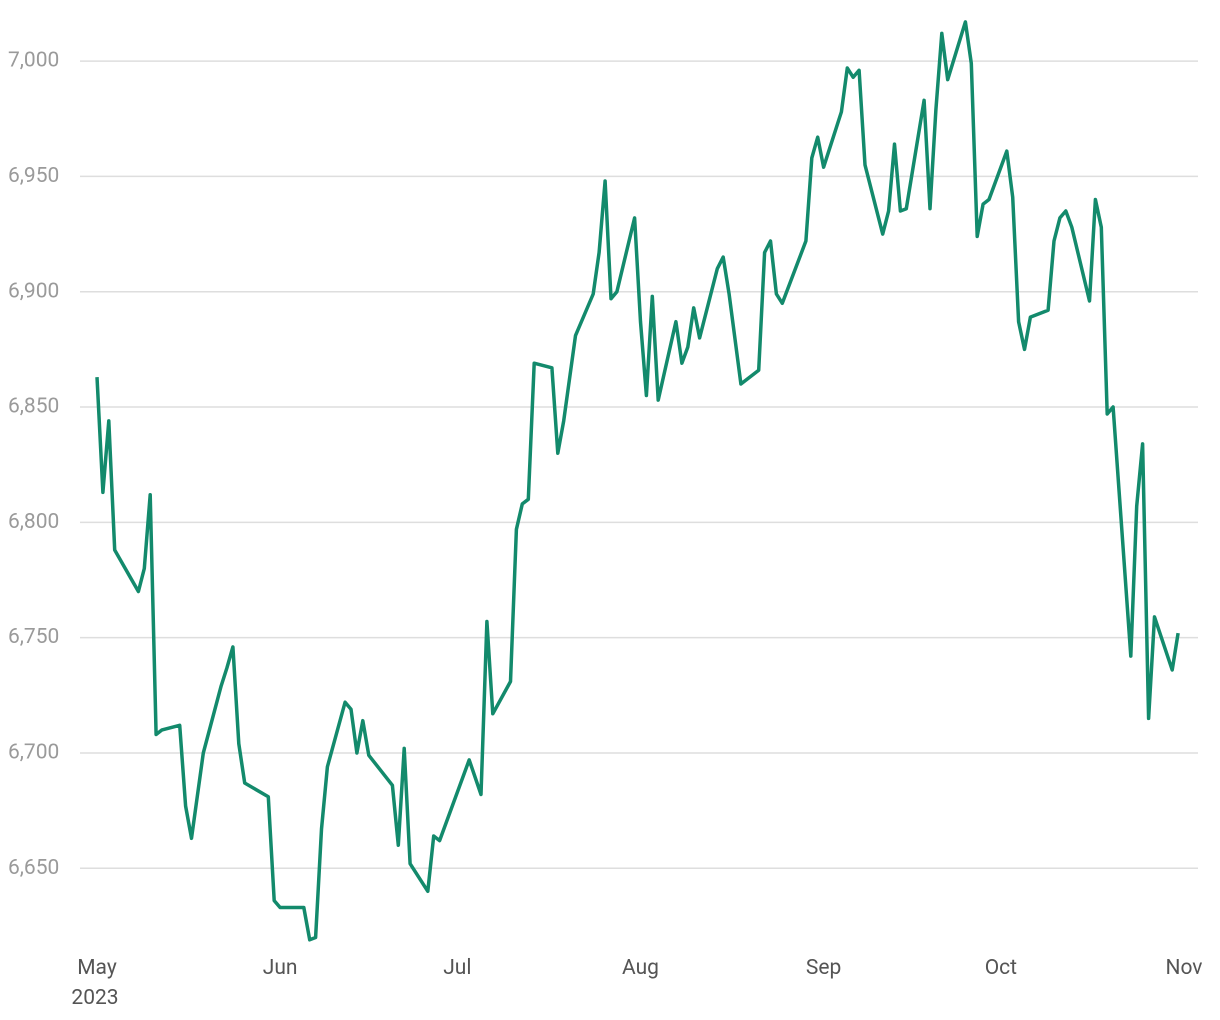 The image size is (1220, 1020). I want to click on y-tick-label: 6,650, so click(33, 868).